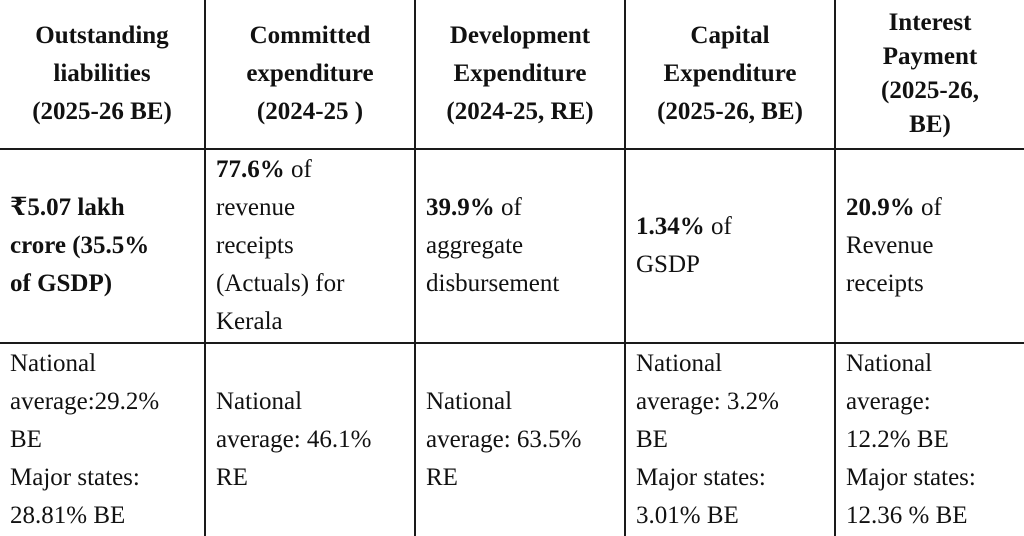 This screenshot has width=1024, height=536. I want to click on national-line: 12.36 % BE, so click(907, 515).